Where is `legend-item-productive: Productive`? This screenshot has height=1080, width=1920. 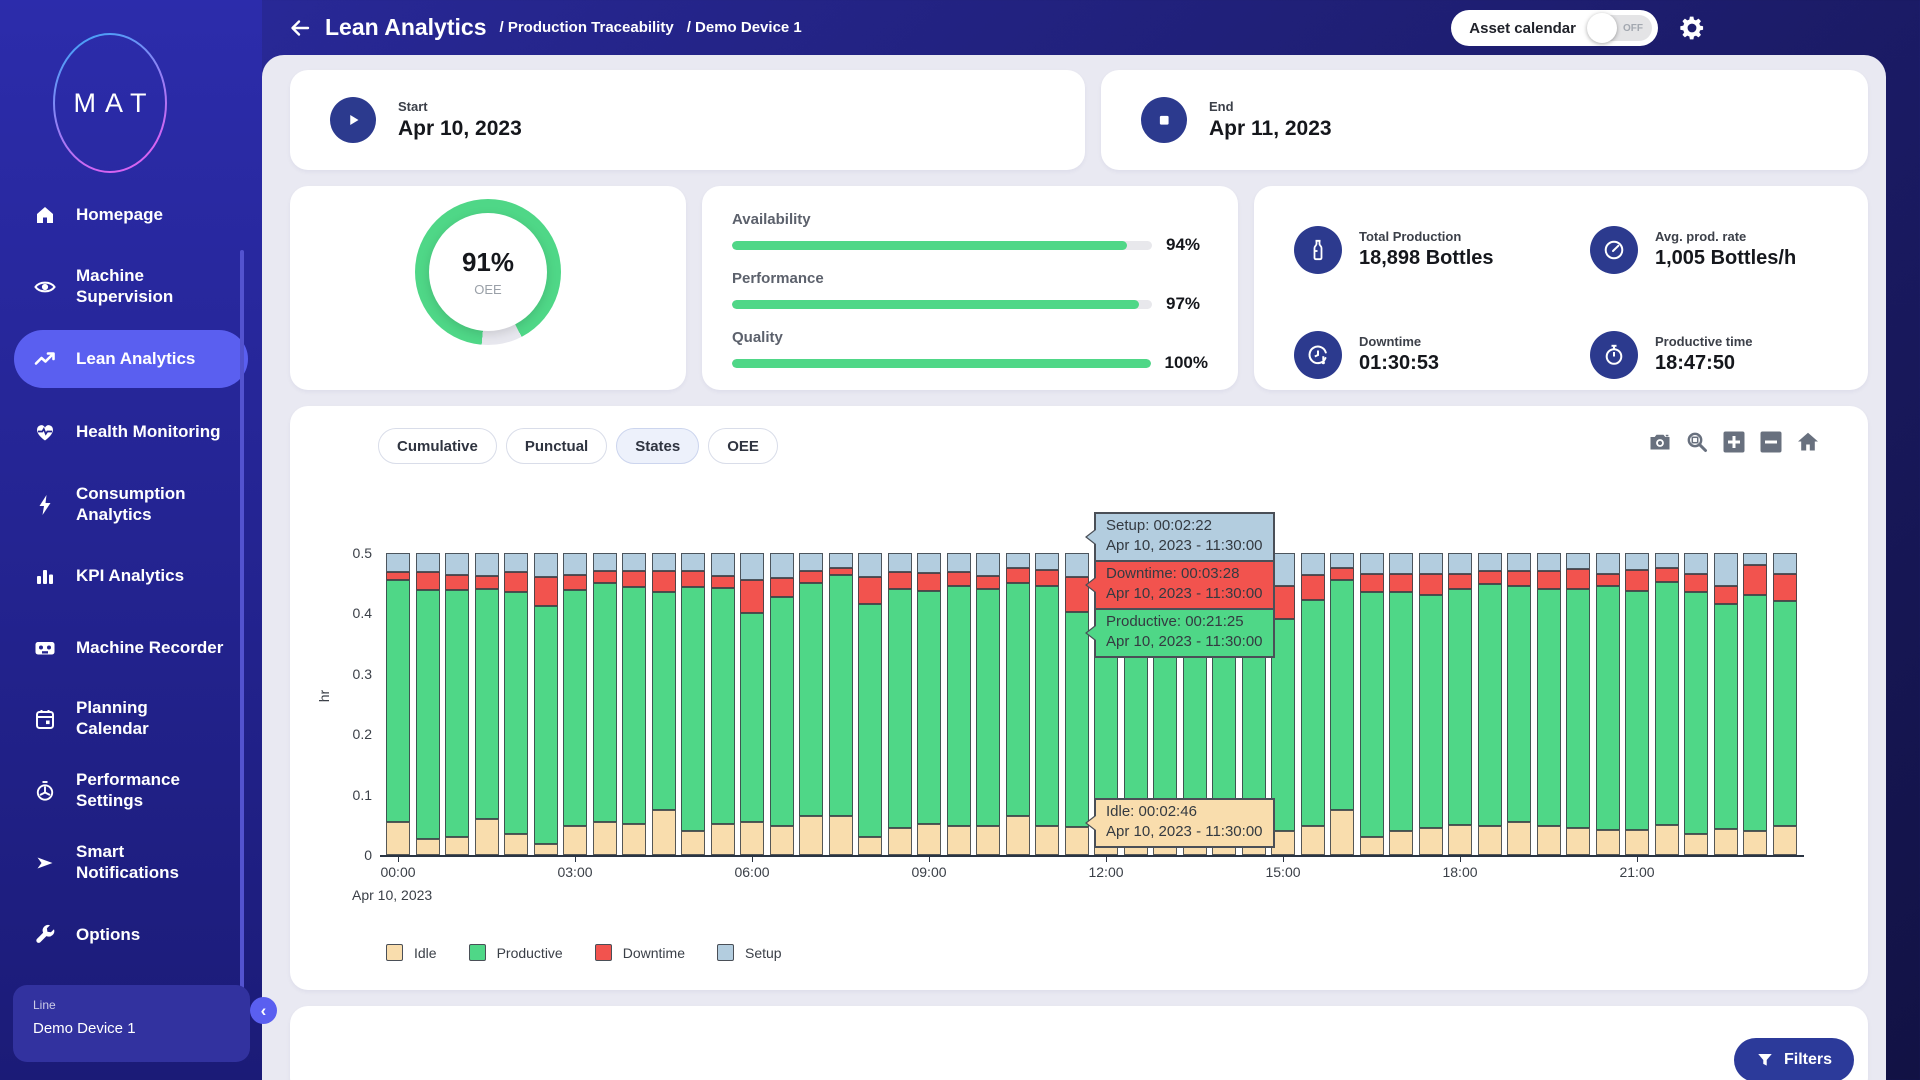
legend-item-productive: Productive is located at coordinates (515, 952).